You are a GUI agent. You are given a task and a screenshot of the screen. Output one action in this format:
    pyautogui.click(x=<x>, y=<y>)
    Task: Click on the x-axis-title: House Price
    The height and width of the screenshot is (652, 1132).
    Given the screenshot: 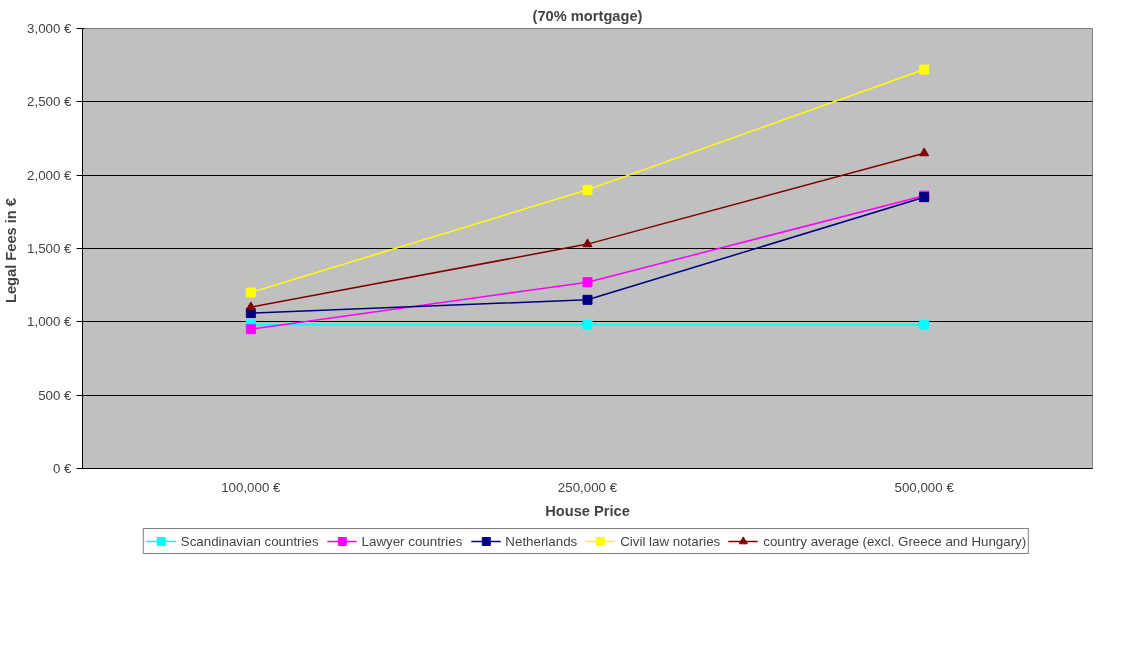 What is the action you would take?
    pyautogui.click(x=587, y=510)
    